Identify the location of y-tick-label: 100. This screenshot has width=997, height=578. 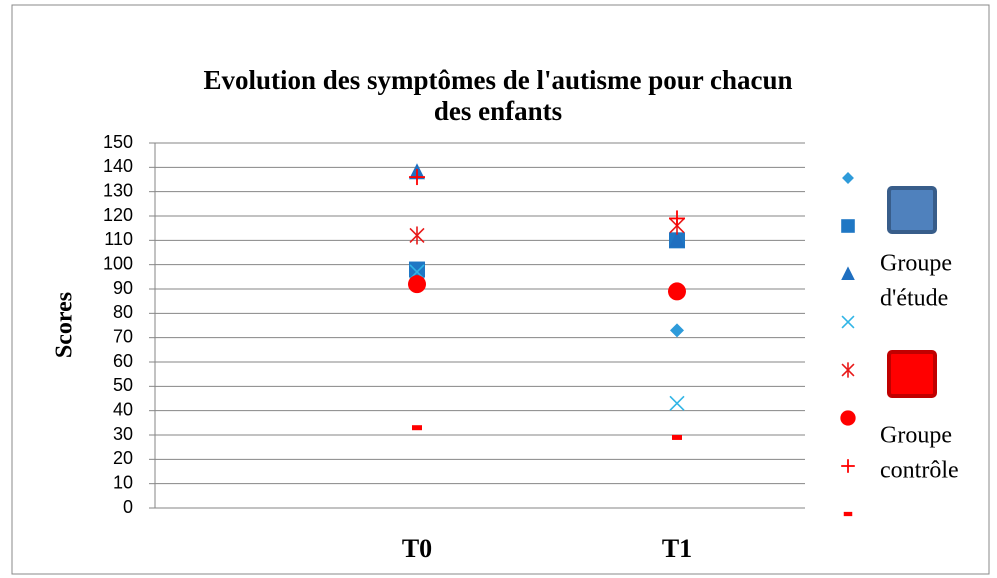
(118, 263).